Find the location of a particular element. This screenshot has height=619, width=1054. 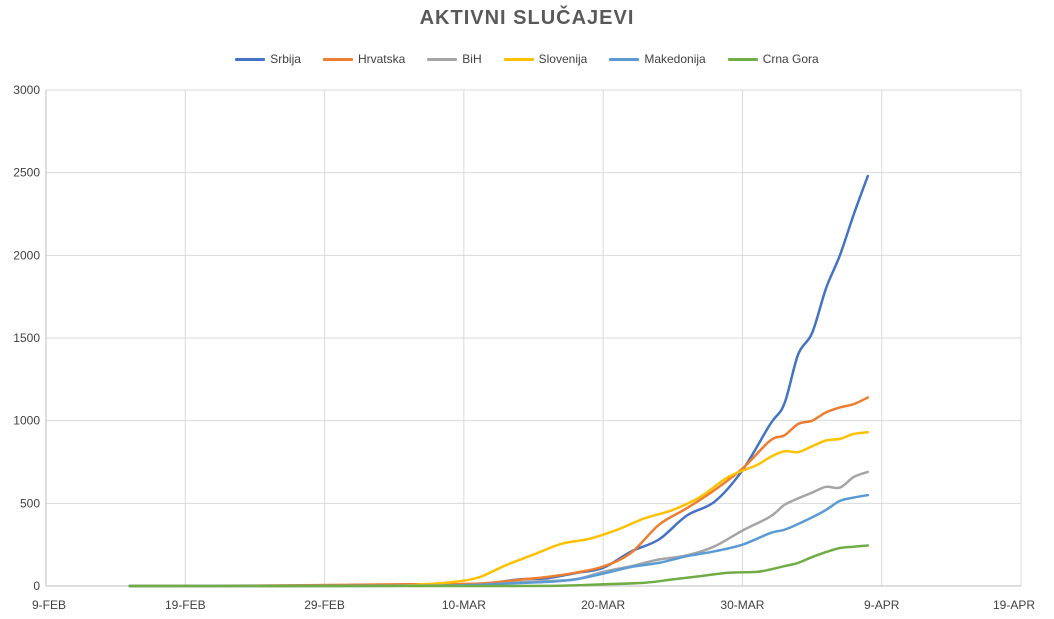

y-tick-label: 500 is located at coordinates (30, 503).